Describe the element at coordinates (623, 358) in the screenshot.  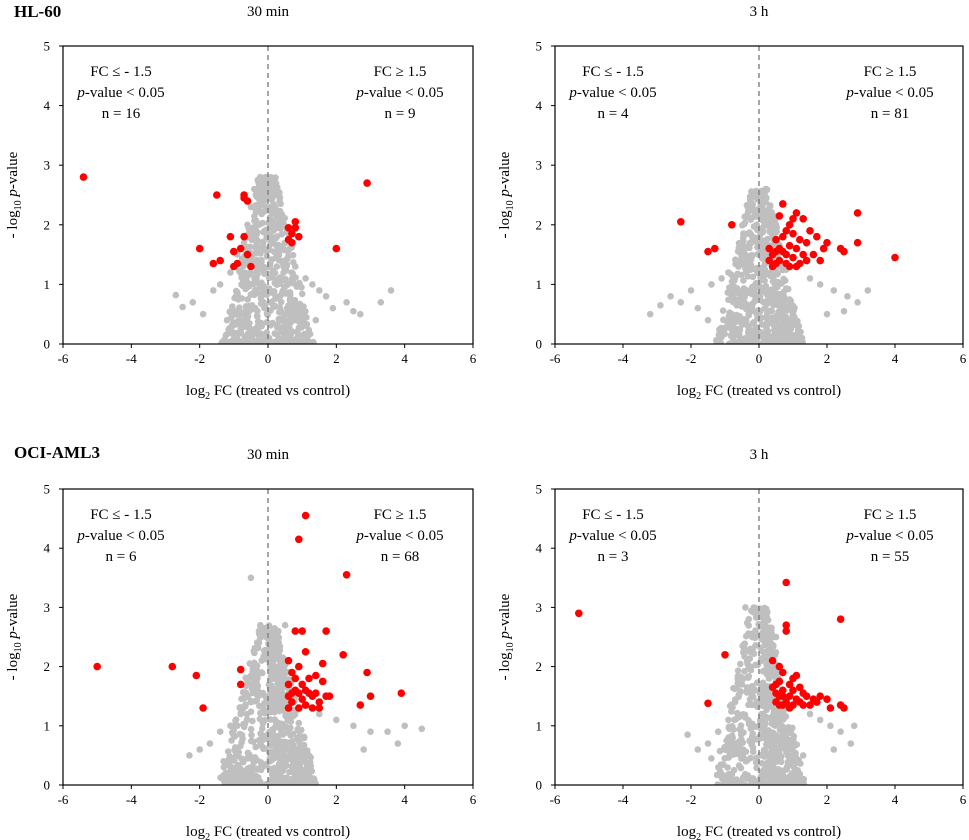
I see `x-tick-label: -4` at that location.